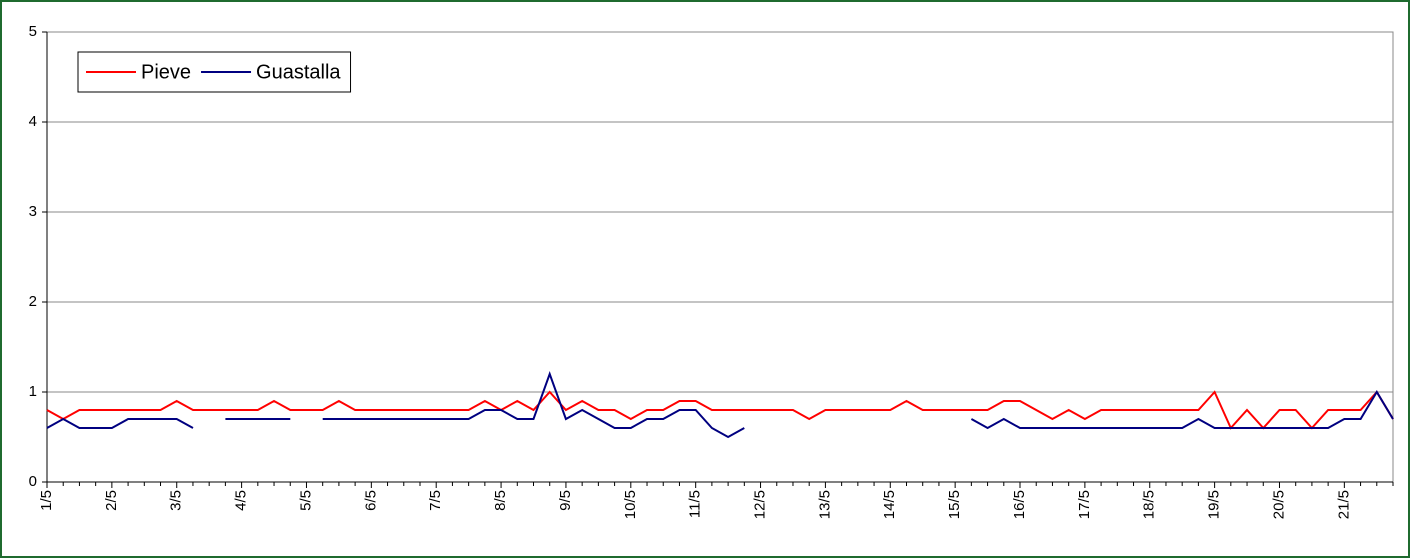 Image resolution: width=1410 pixels, height=558 pixels. What do you see at coordinates (889, 504) in the screenshot?
I see `x-tick-label: 14/5` at bounding box center [889, 504].